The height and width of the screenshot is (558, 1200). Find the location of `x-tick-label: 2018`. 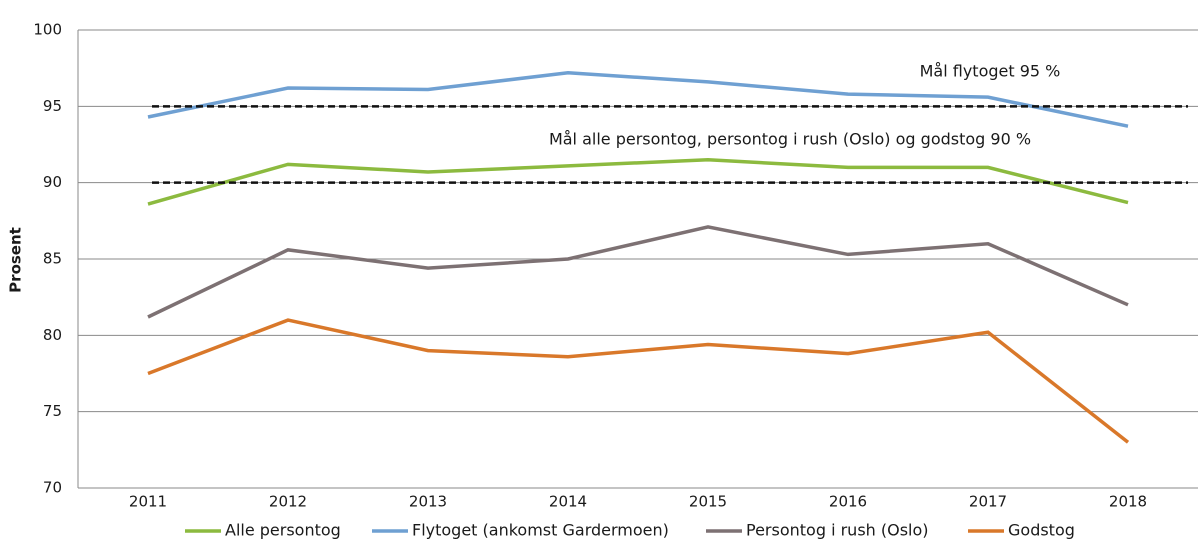

x-tick-label: 2018 is located at coordinates (1128, 502).